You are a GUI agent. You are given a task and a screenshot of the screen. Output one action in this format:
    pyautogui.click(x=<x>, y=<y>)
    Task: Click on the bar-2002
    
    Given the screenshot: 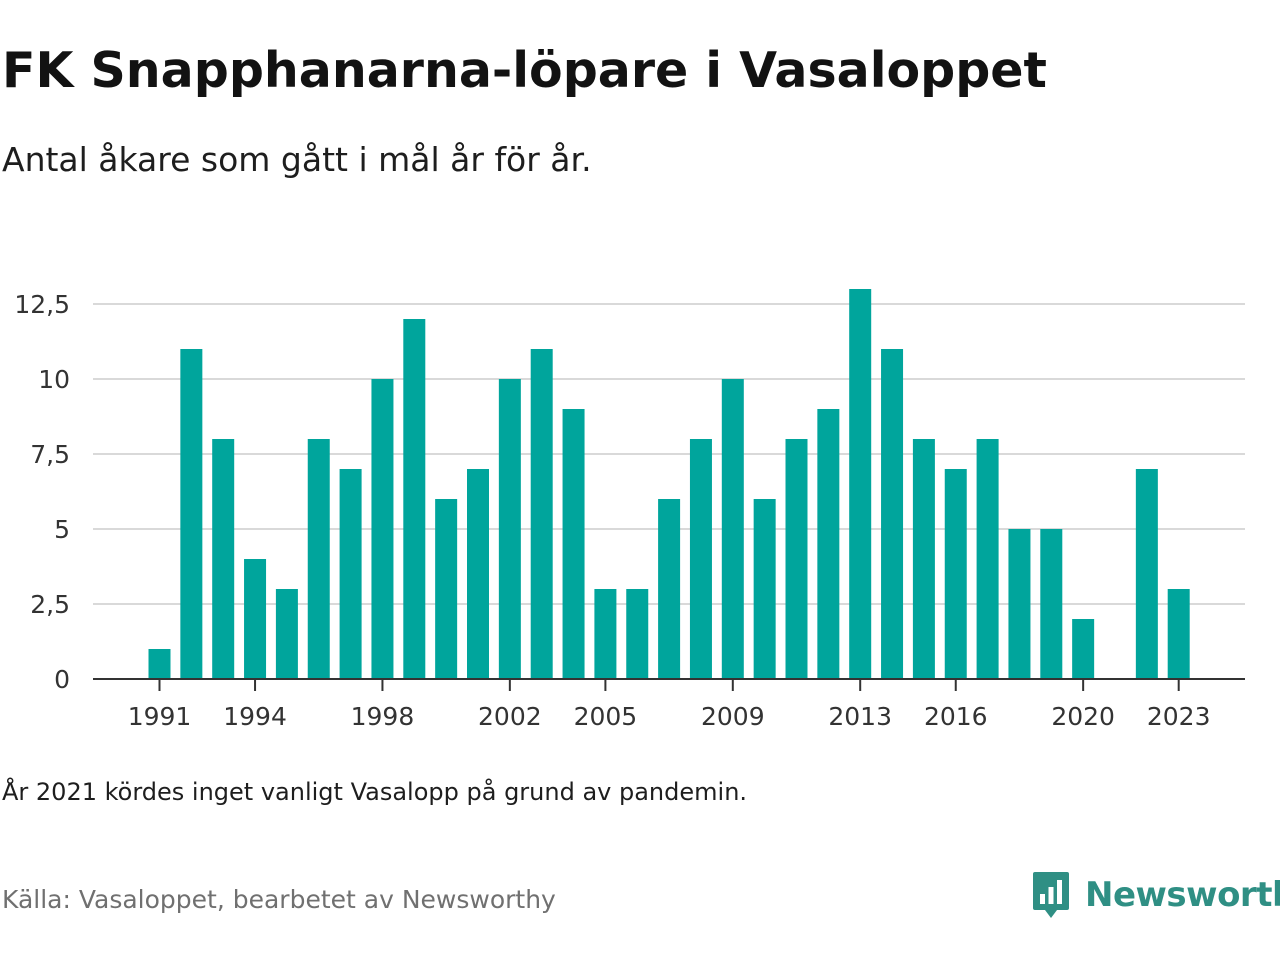 What is the action you would take?
    pyautogui.click(x=509, y=529)
    